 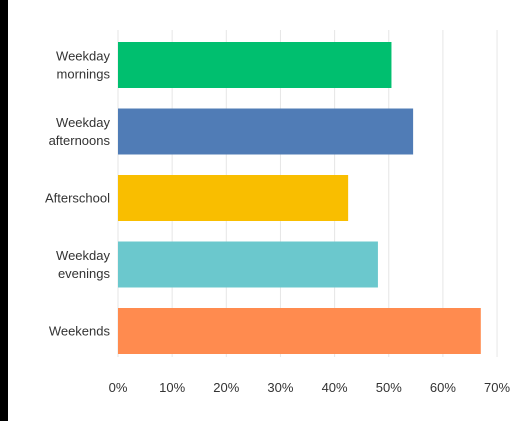 I want to click on x-axis-tick-labels: 0% 10% 20% 30% 40% 50% 60% 70%, so click(x=310, y=387).